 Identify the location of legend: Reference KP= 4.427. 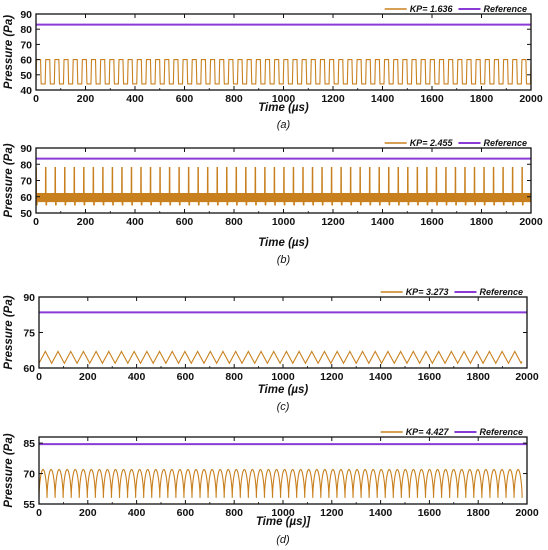
(451, 432).